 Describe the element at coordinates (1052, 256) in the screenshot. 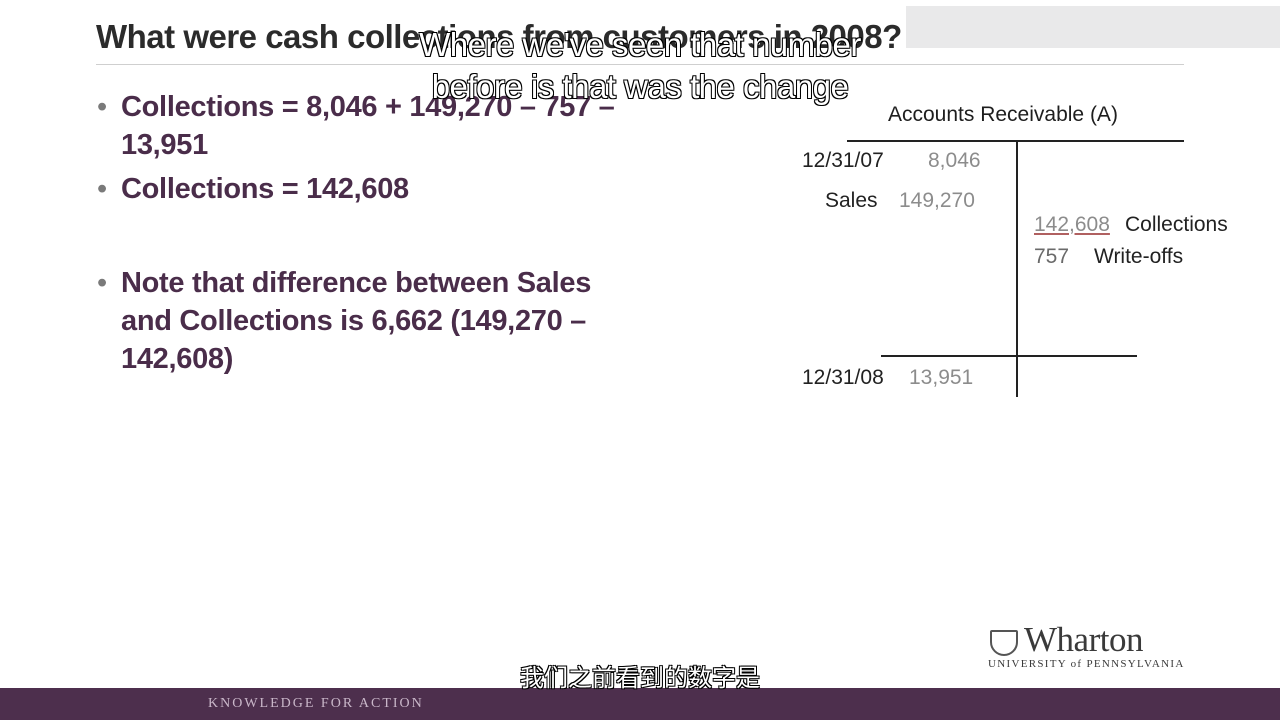

I see `write-offs-amount: 757` at that location.